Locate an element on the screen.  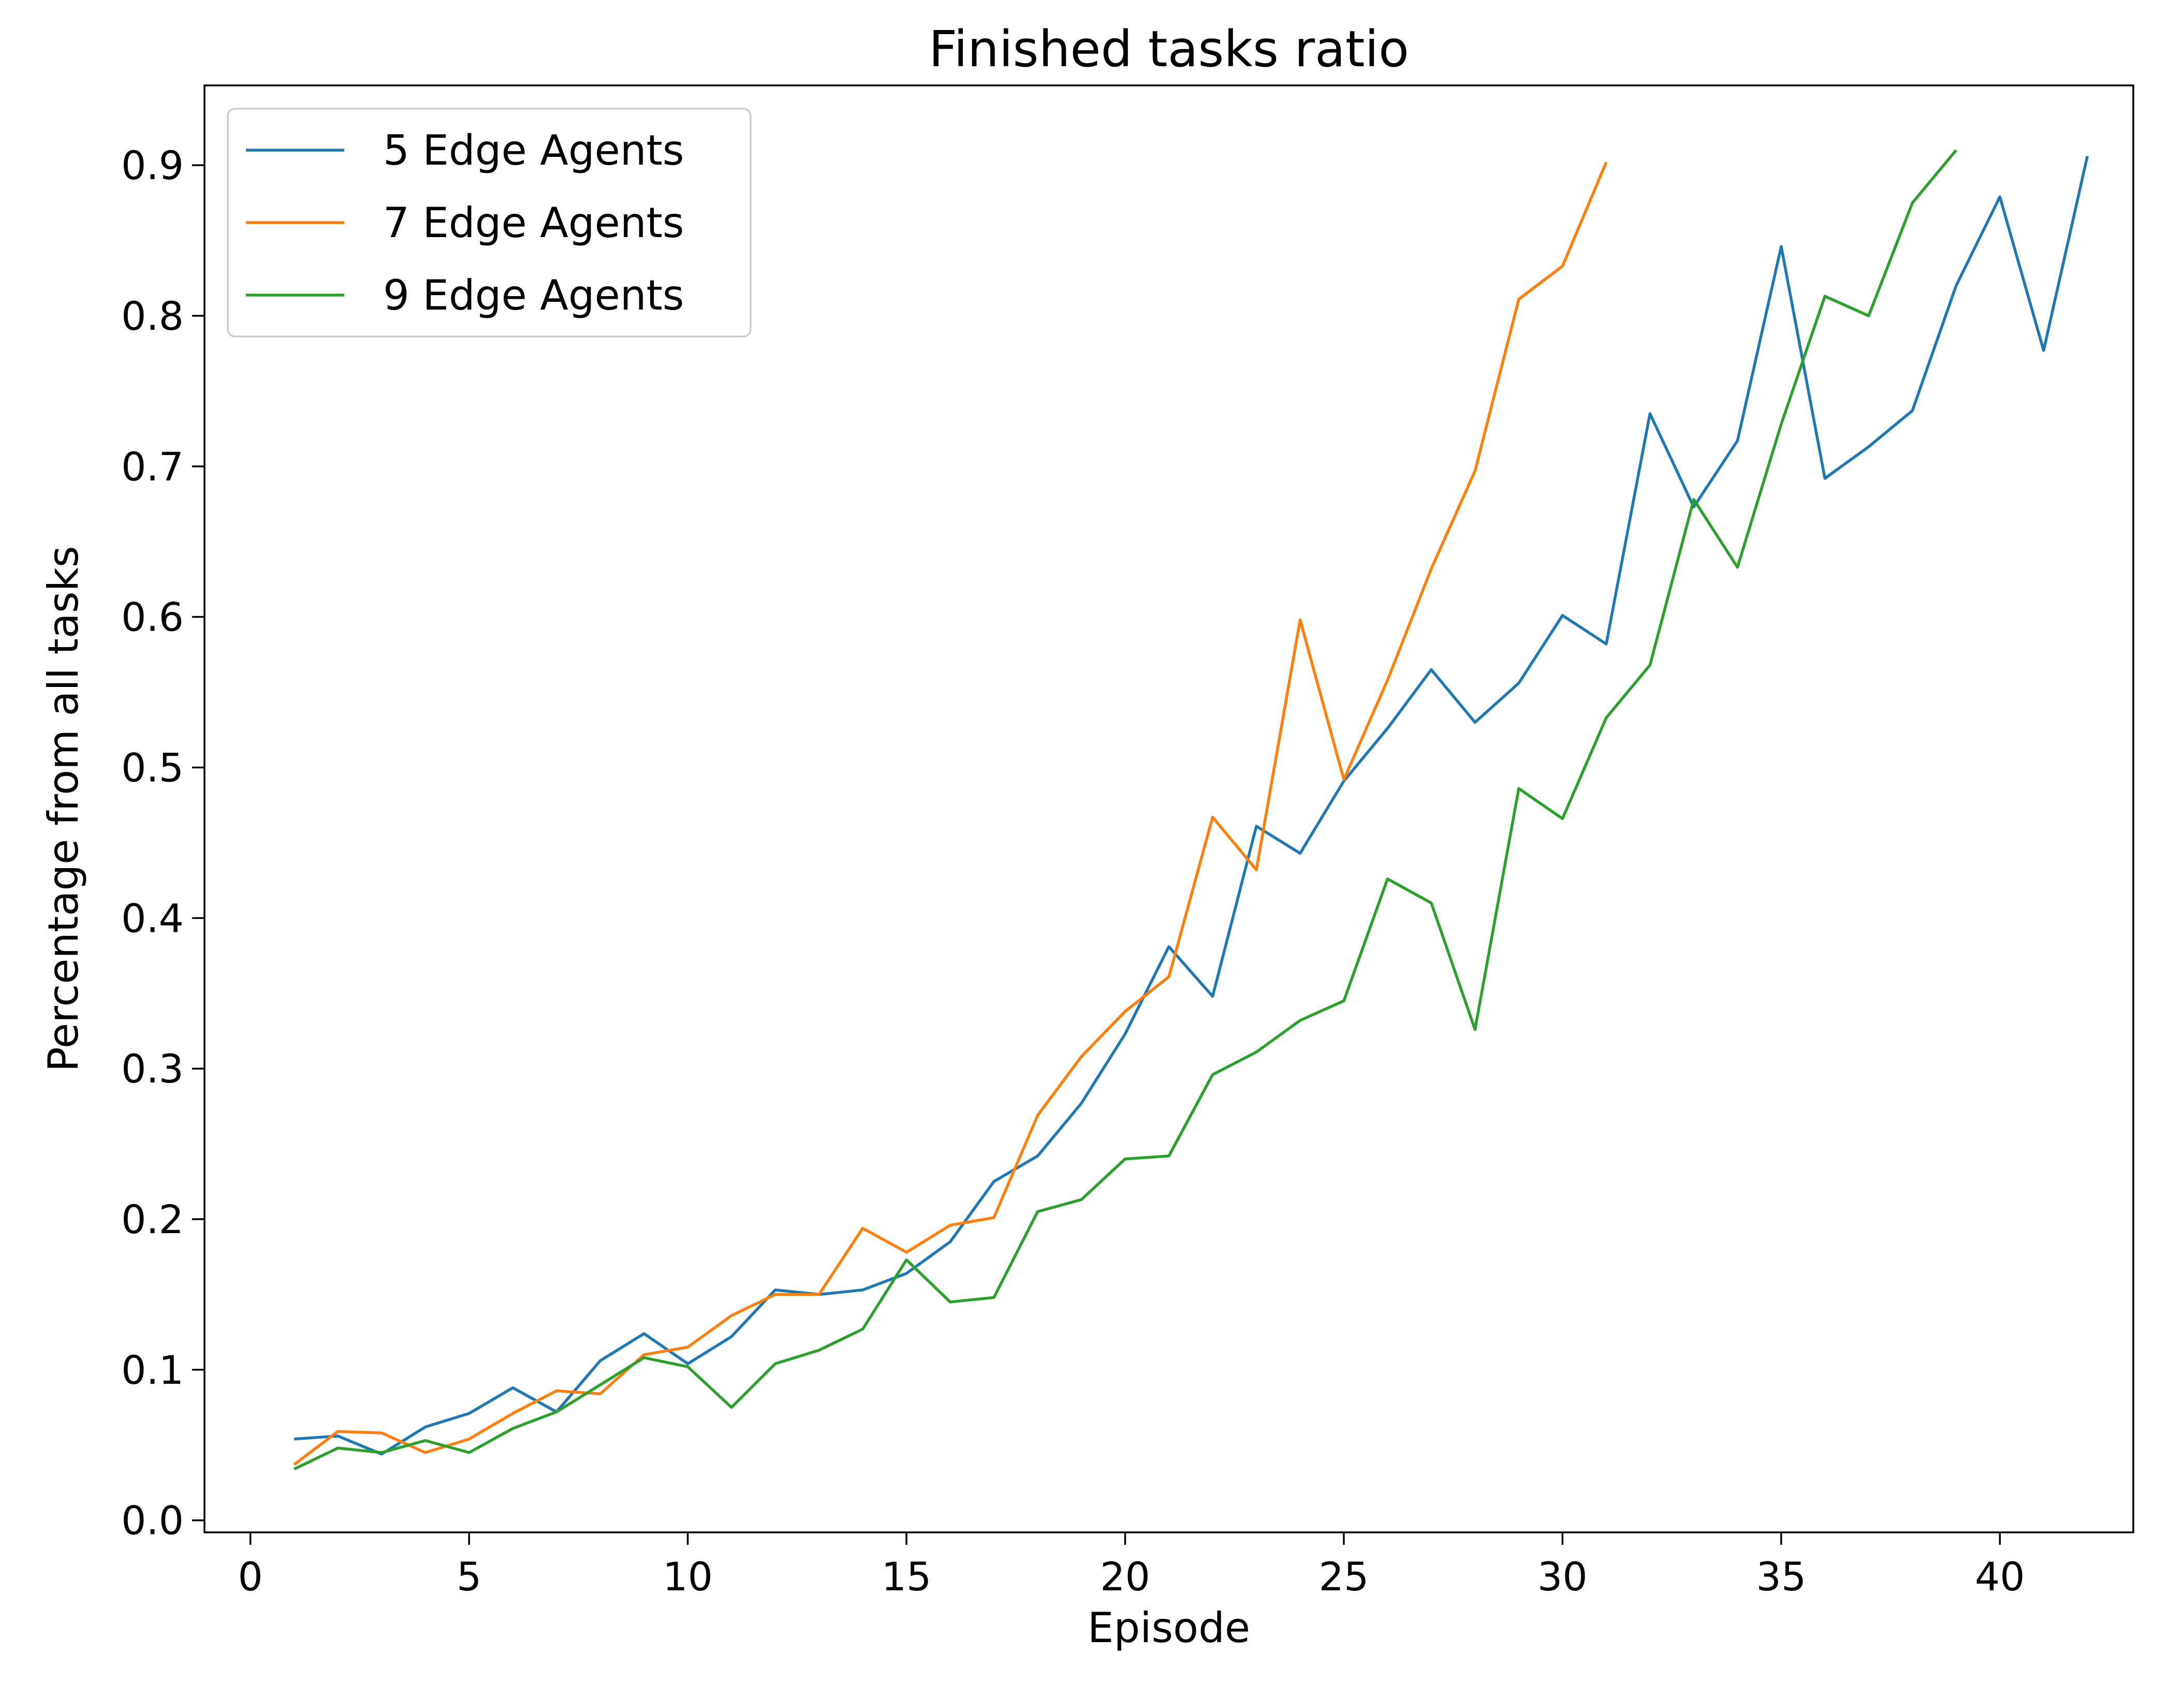
x-tick-label: 40 is located at coordinates (2000, 1577).